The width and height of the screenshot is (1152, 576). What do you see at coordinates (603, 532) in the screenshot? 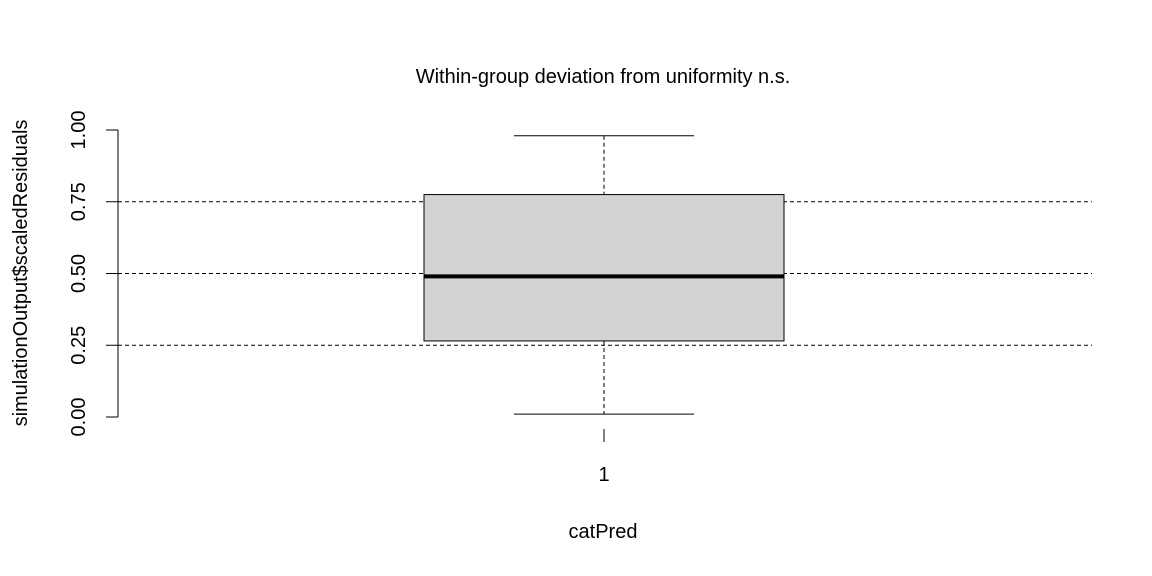
I see `x-axis-label: catPred` at bounding box center [603, 532].